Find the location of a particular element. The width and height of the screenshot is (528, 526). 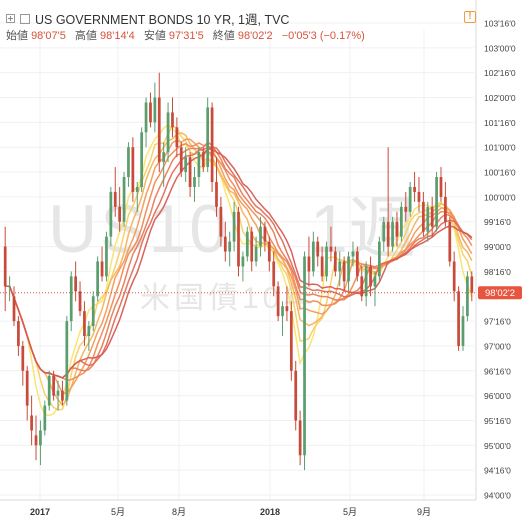

open-label: 始値 is located at coordinates (17, 36).